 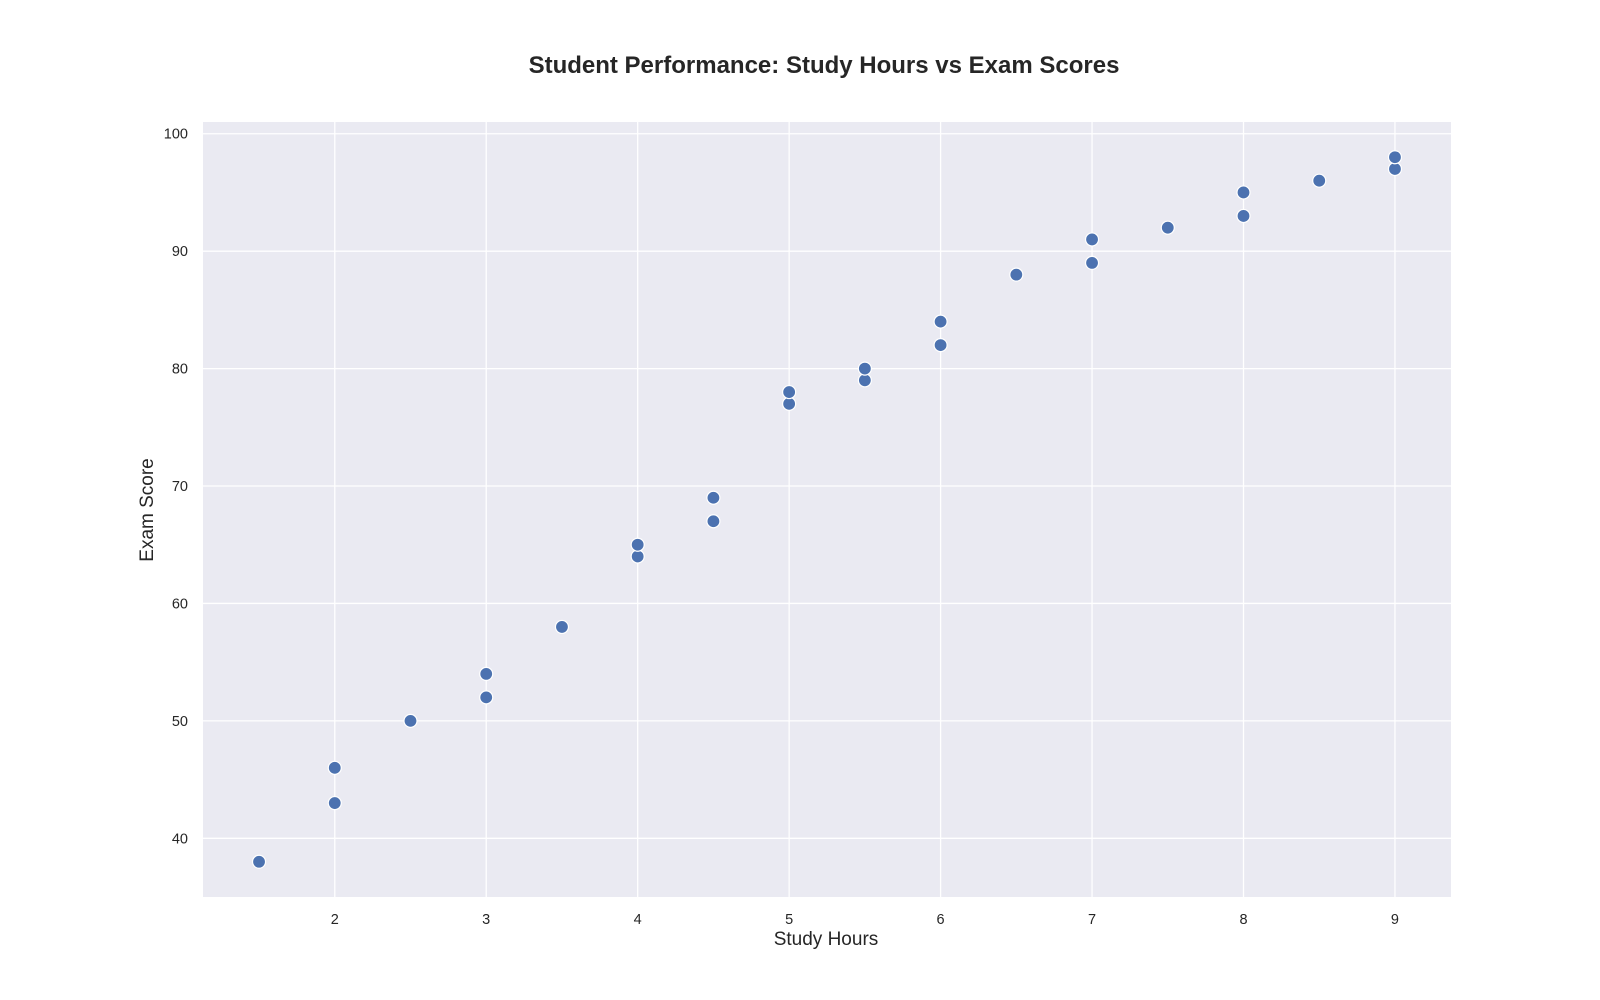 What do you see at coordinates (180, 252) in the screenshot?
I see `y-tick-label: 90` at bounding box center [180, 252].